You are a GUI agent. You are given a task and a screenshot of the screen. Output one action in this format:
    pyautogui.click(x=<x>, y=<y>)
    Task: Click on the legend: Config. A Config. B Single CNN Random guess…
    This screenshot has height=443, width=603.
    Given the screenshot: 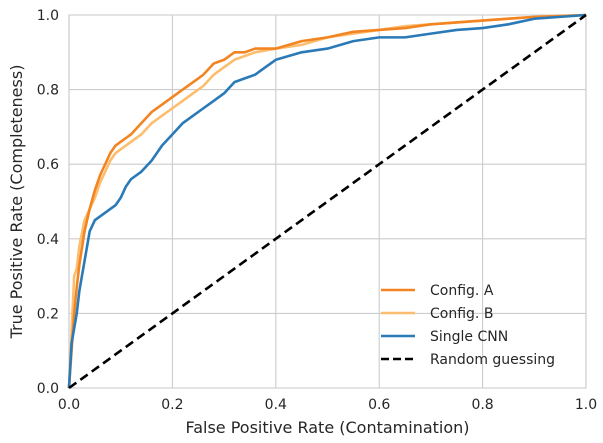 What is the action you would take?
    pyautogui.click(x=468, y=325)
    